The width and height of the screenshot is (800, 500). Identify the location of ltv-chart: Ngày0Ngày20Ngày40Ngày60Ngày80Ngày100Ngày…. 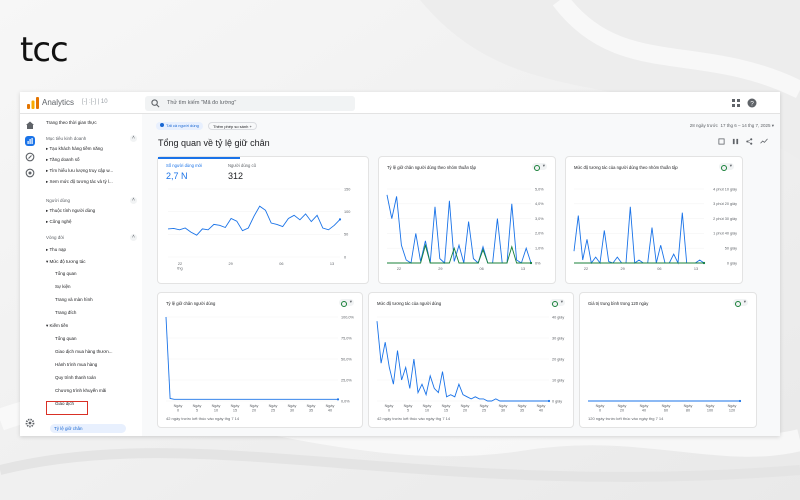
(665, 406).